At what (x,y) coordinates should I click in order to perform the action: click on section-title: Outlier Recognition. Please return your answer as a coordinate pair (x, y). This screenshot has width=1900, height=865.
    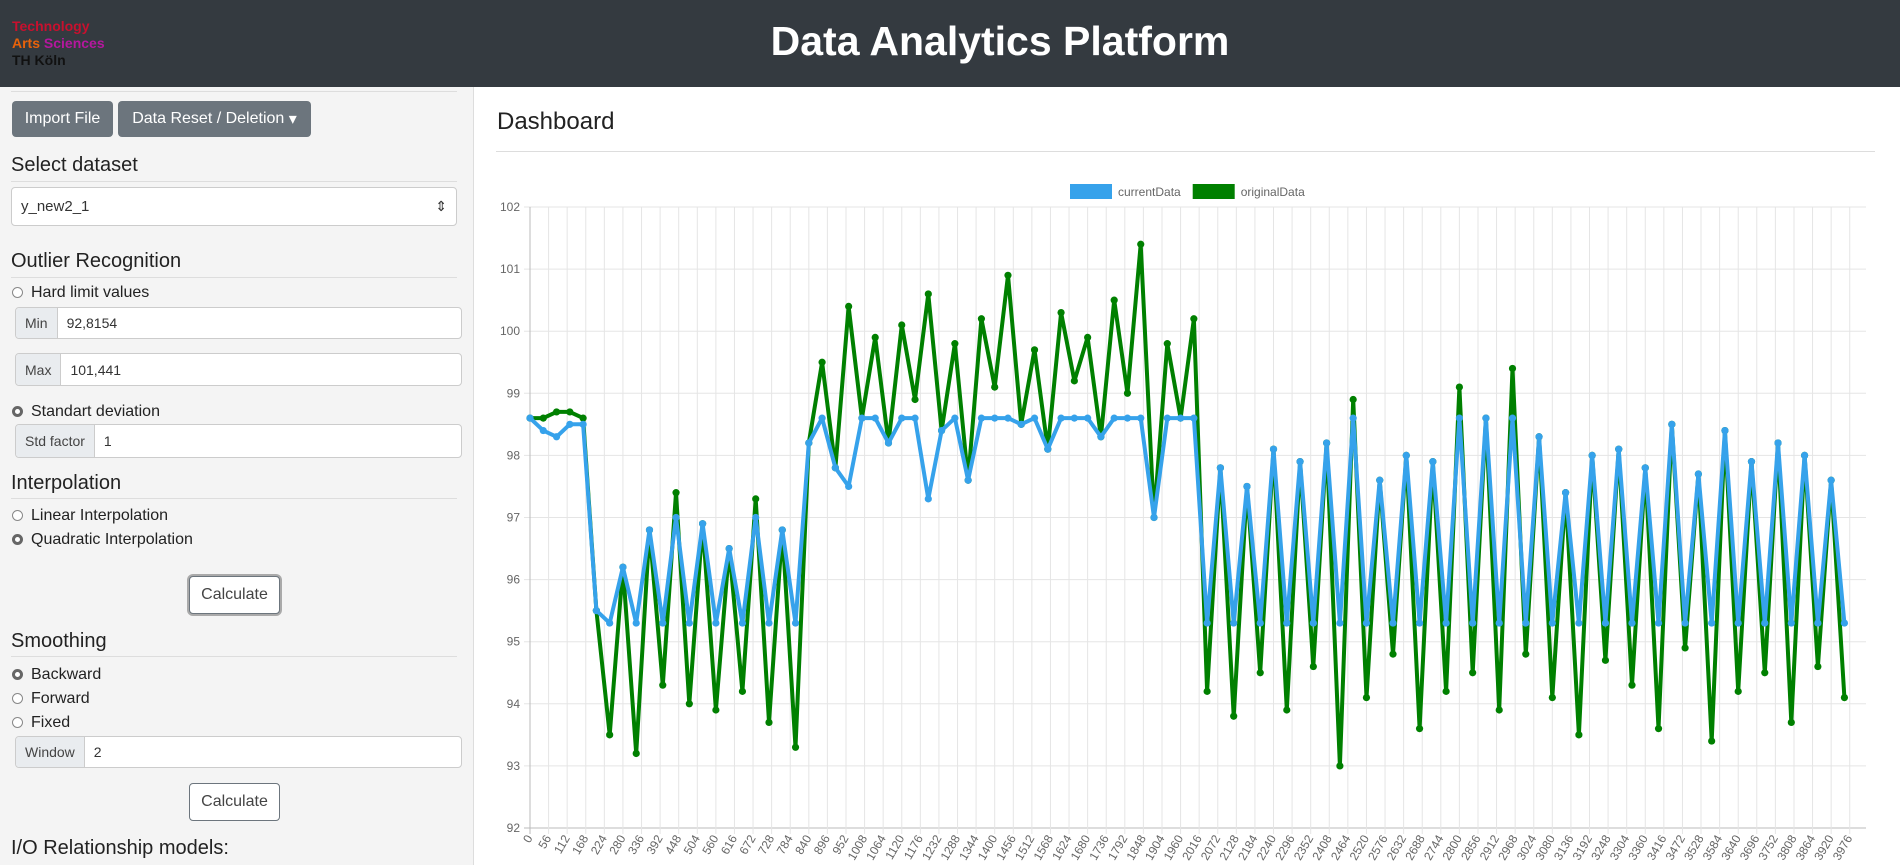
    Looking at the image, I should click on (96, 261).